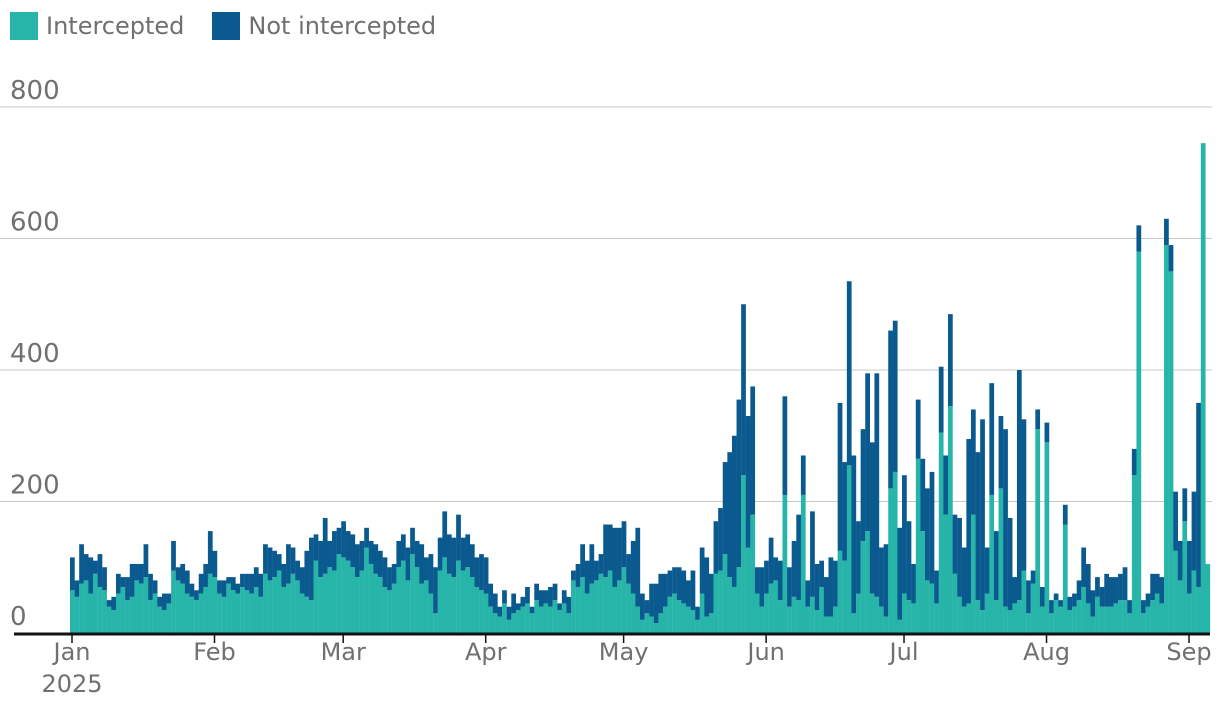 The width and height of the screenshot is (1220, 718). Describe the element at coordinates (226, 26) in the screenshot. I see `legend-swatch-not-intercepted` at that location.